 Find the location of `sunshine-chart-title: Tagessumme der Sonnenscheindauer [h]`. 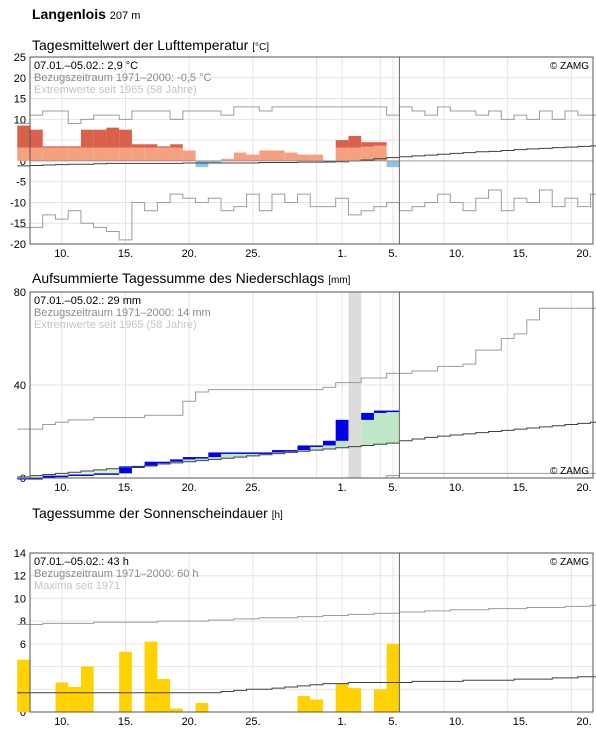

sunshine-chart-title: Tagessumme der Sonnenscheindauer [h] is located at coordinates (157, 513).